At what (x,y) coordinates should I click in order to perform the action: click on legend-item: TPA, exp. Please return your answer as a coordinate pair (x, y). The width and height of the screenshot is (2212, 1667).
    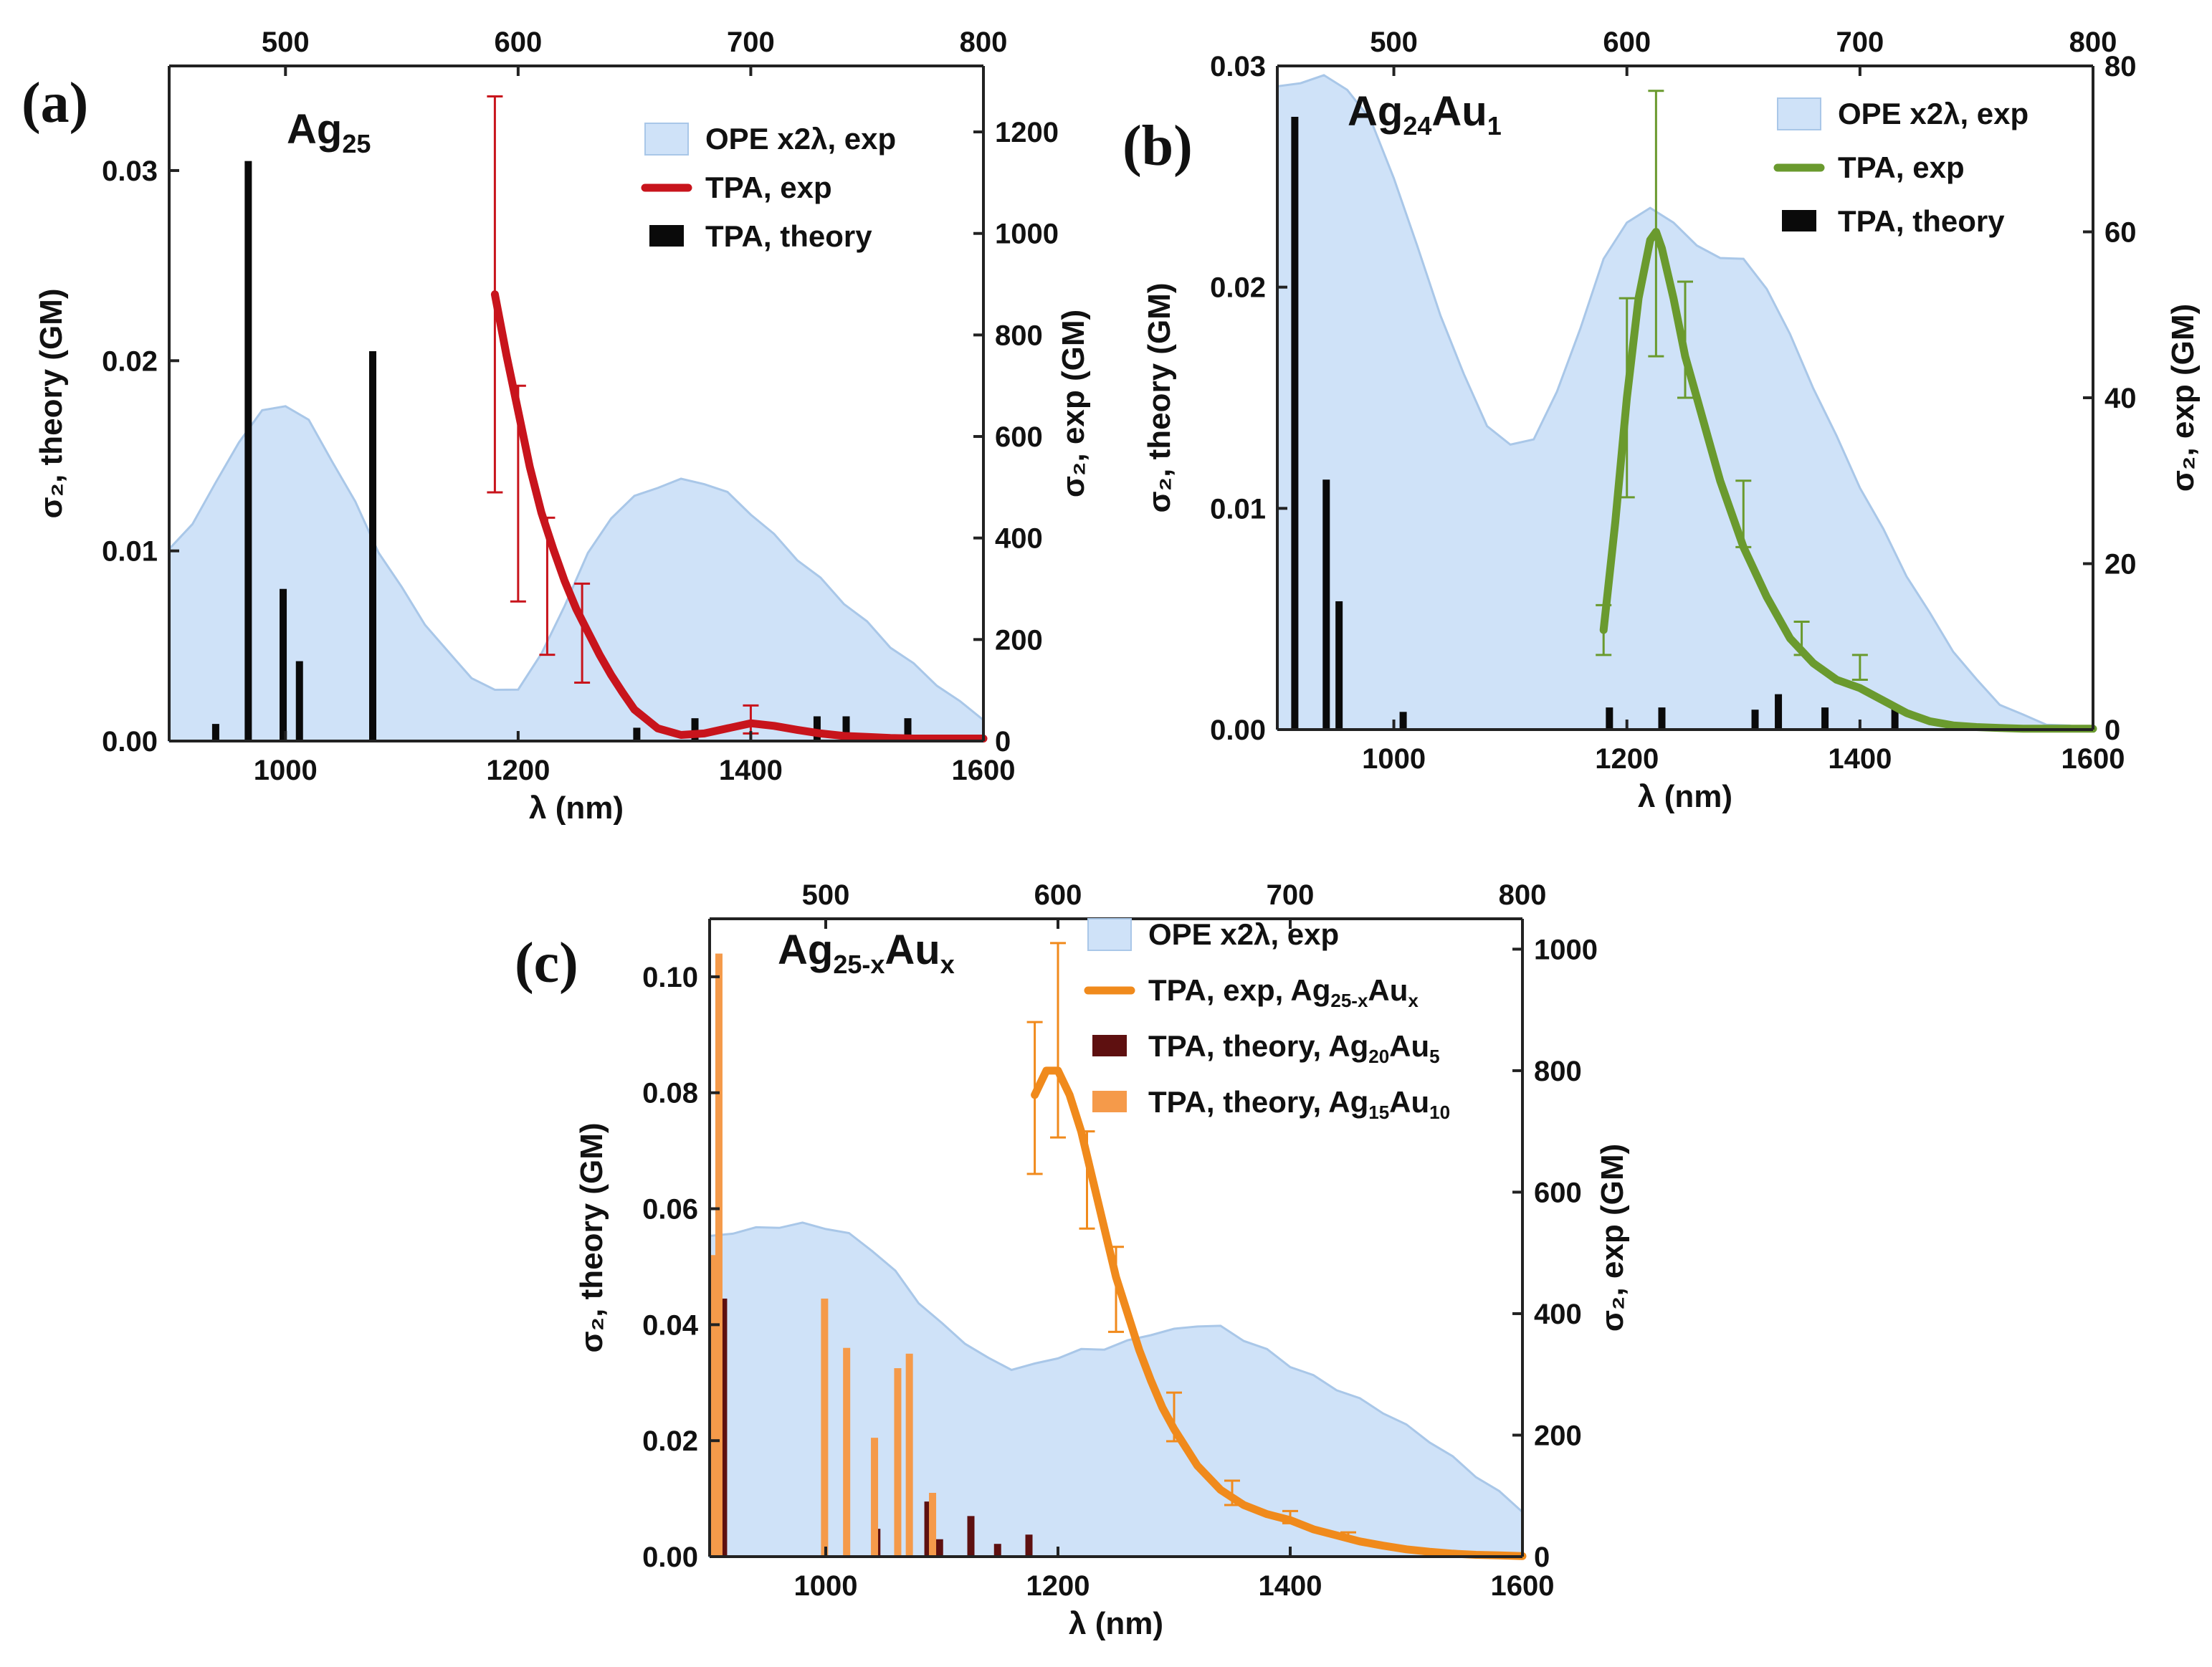
    Looking at the image, I should click on (1869, 167).